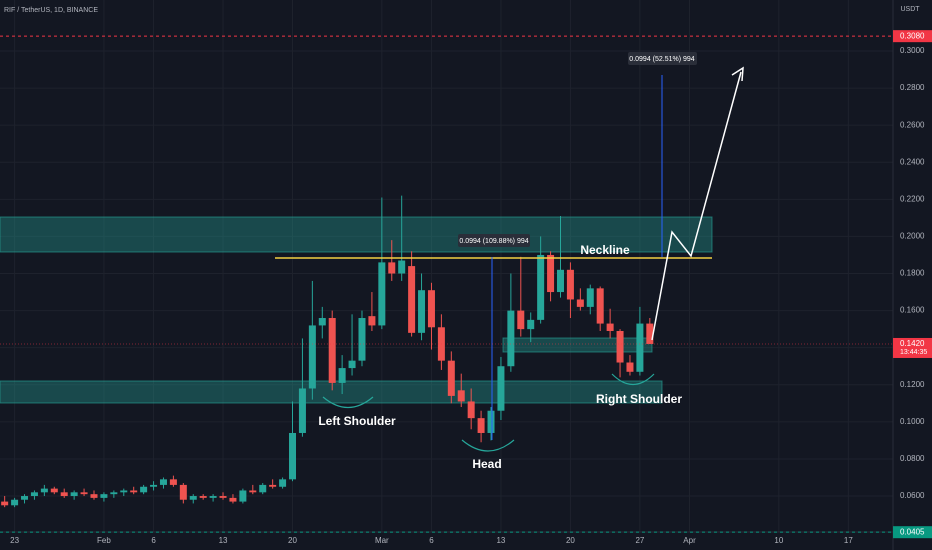  I want to click on x-tick-label: 17, so click(848, 540).